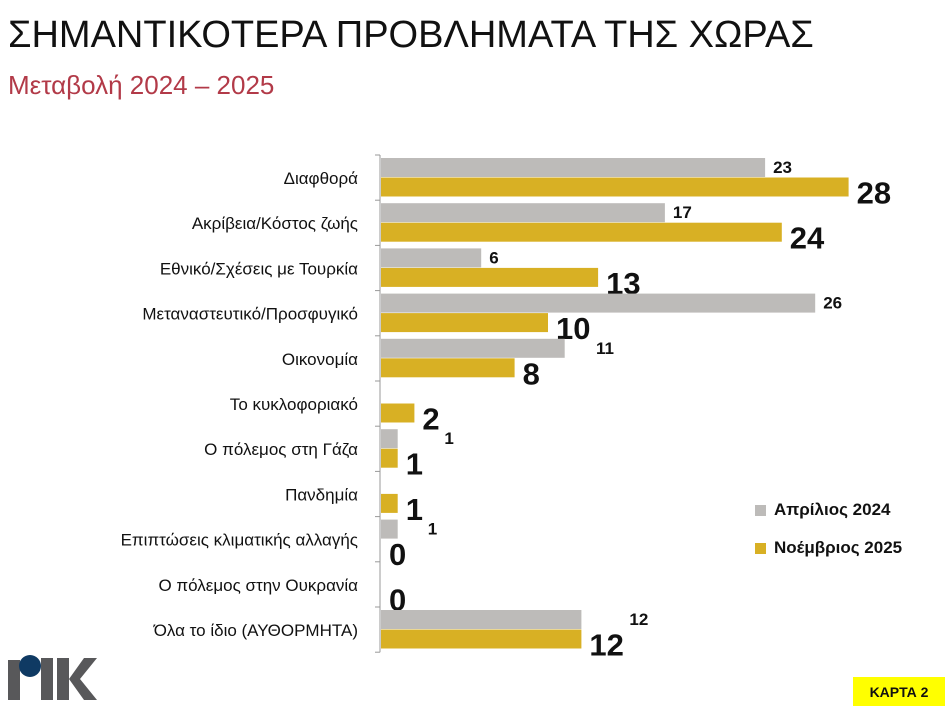 The width and height of the screenshot is (950, 712). I want to click on data-label-november: 12, so click(606, 645).